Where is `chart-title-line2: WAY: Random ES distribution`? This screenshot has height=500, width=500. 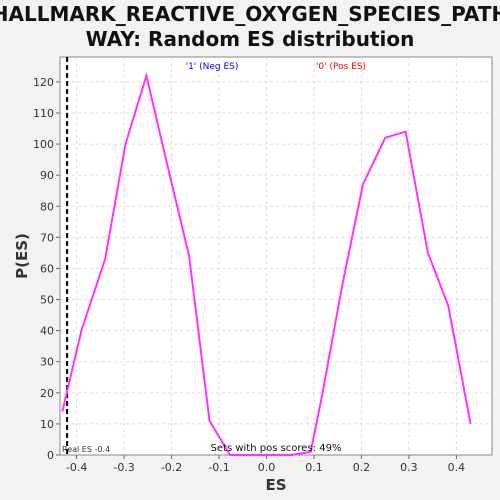 chart-title-line2: WAY: Random ES distribution is located at coordinates (250, 39).